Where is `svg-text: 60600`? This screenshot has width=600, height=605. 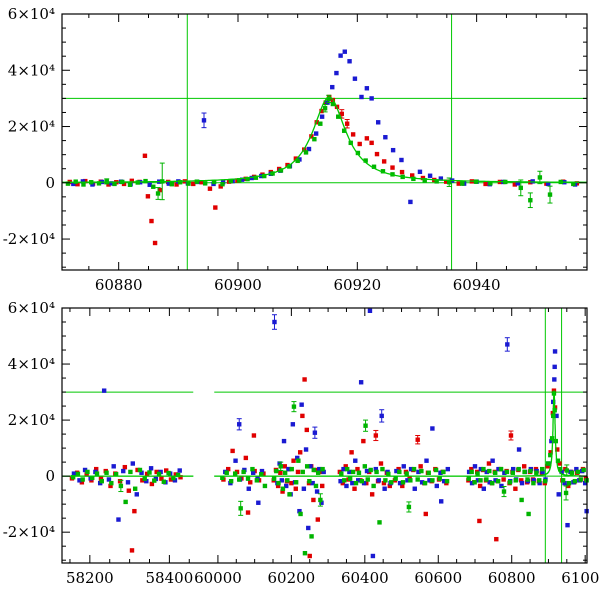
svg-text: 60600 is located at coordinates (438, 578).